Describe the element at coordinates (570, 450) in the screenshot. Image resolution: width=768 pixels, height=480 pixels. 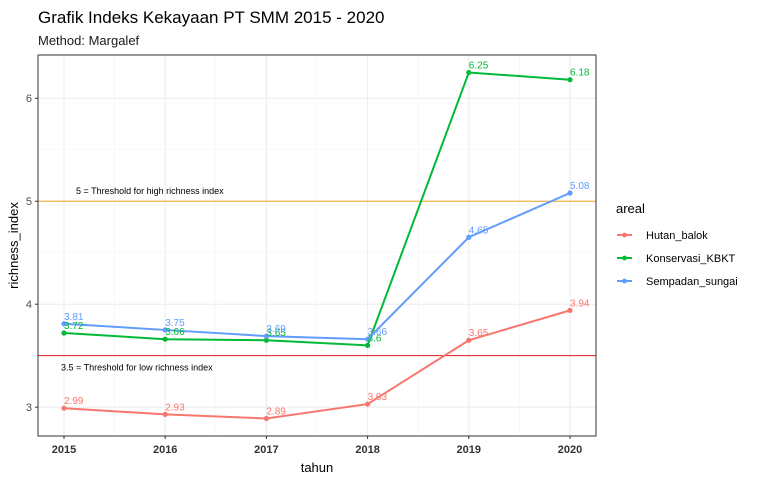
I see `x-tick-label: 2020` at that location.